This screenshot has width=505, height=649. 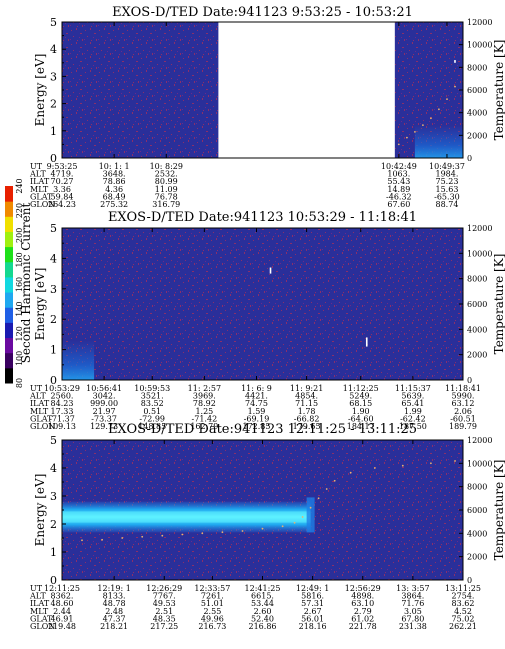 I want to click on colorbar-tick-label: 140, so click(x=19, y=308).